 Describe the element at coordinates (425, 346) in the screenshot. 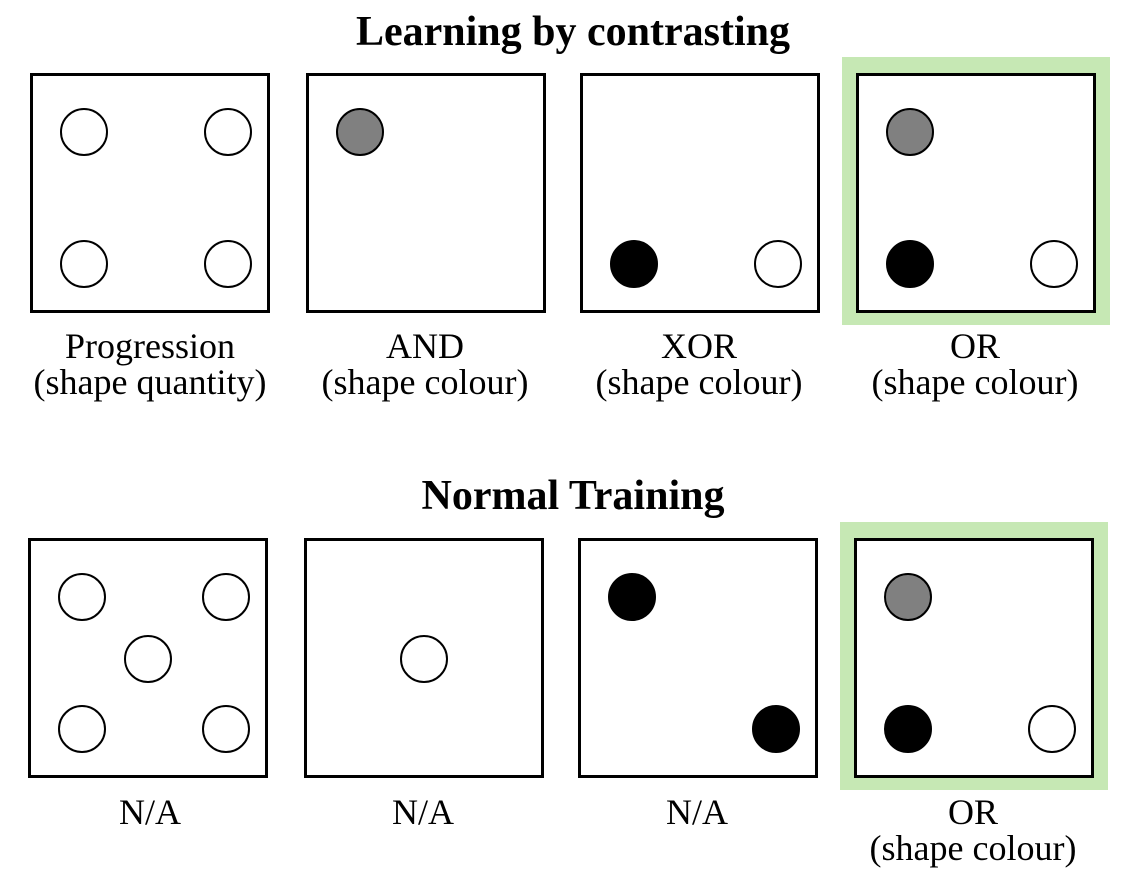

I see `caption-line1: AND` at that location.